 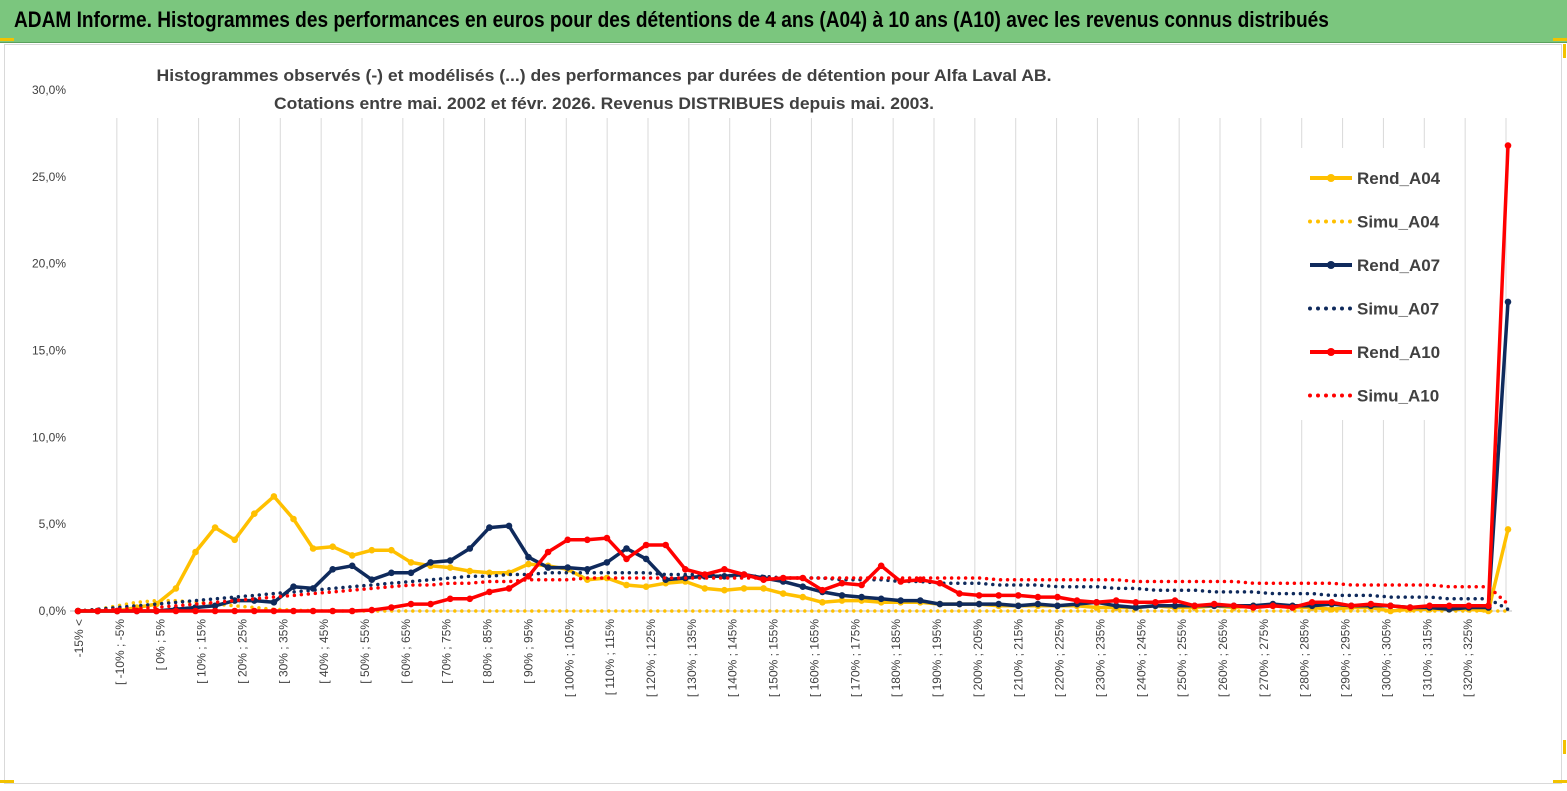 I want to click on x-tick-label: [ 230% ; 235%, so click(x=1100, y=658).